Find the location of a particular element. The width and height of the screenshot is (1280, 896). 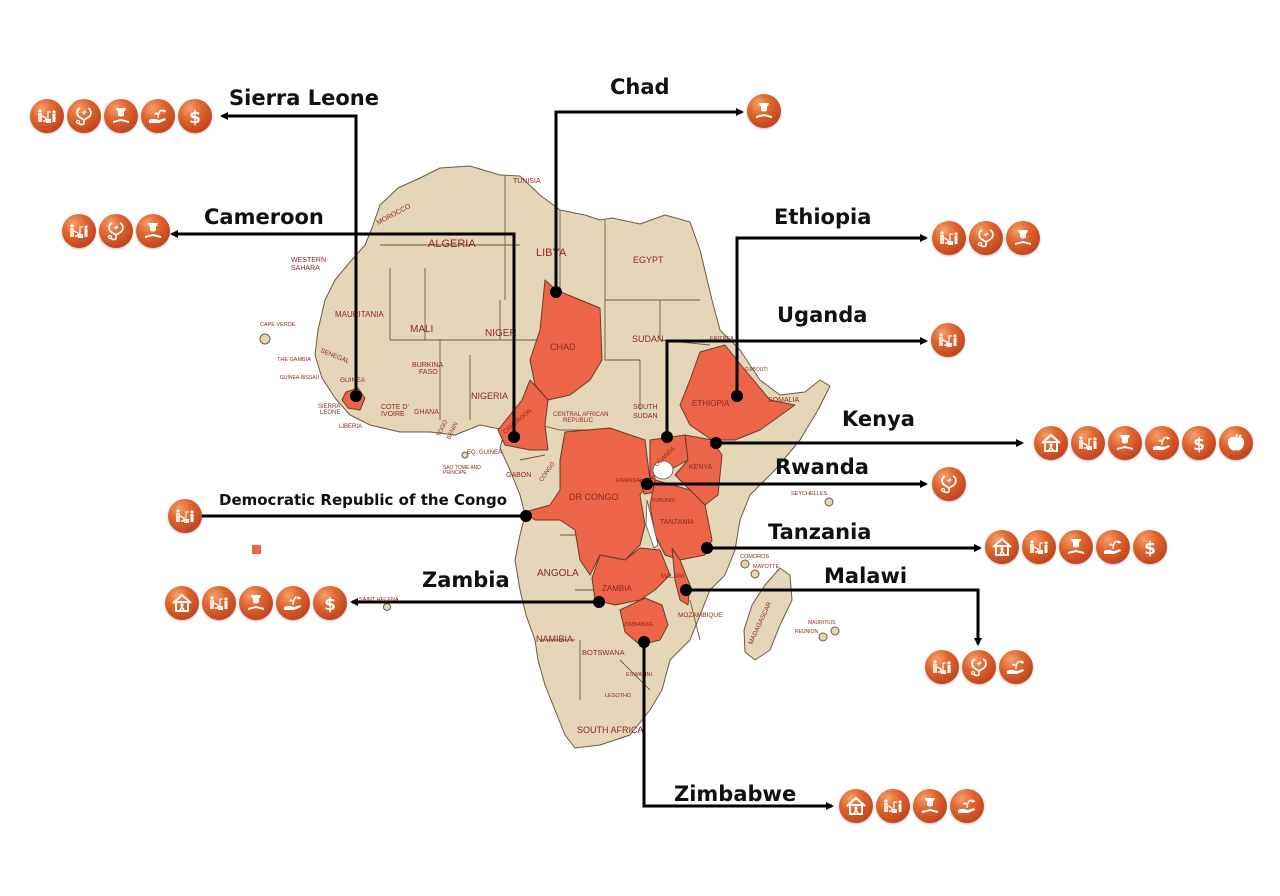

icons-uganda is located at coordinates (948, 340).